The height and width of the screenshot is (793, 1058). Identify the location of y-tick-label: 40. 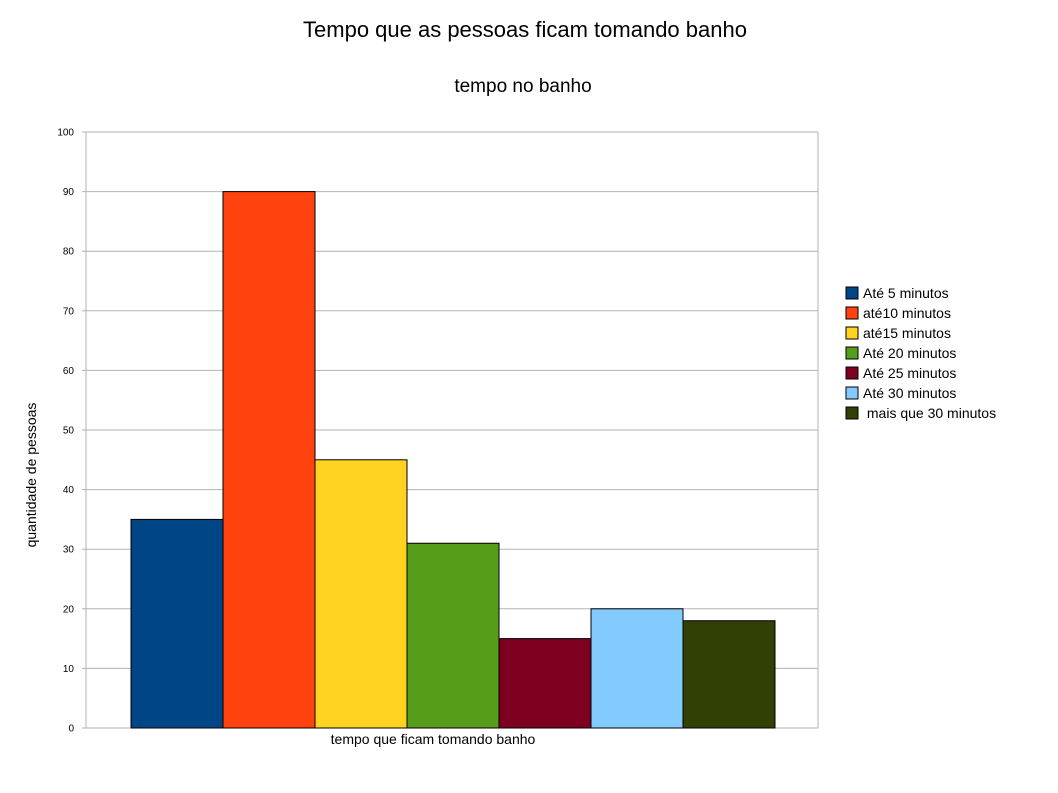
(69, 490).